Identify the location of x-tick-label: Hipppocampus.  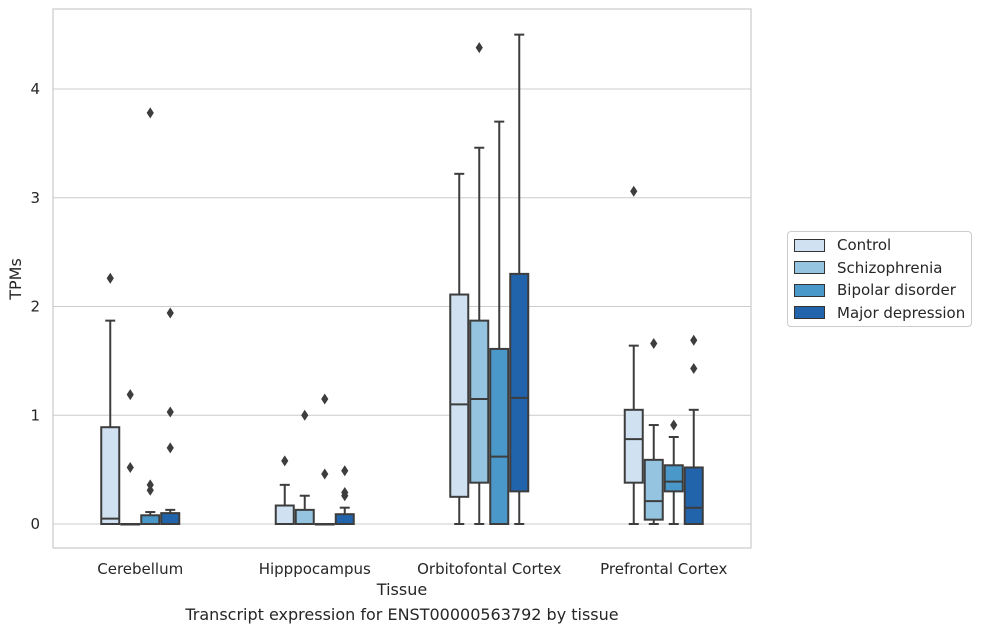
(315, 569).